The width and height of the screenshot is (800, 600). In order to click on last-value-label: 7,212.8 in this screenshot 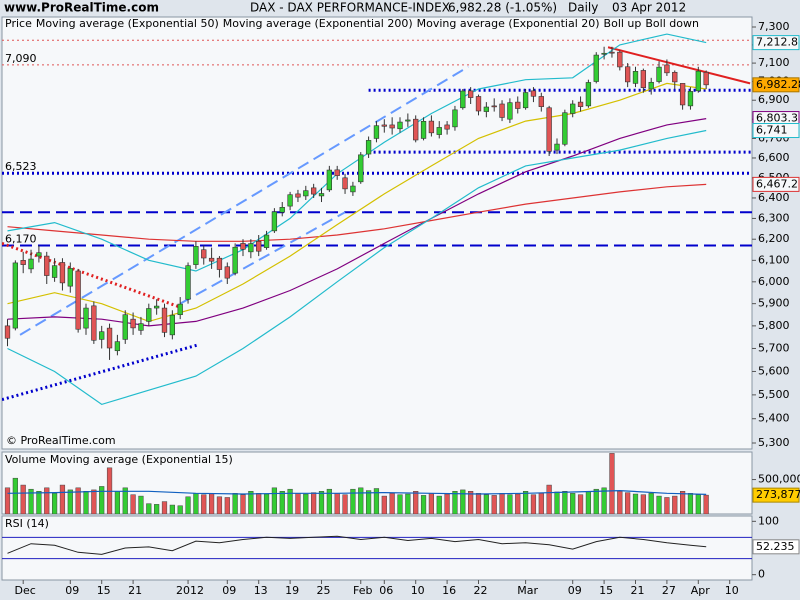, I will do `click(777, 42)`.